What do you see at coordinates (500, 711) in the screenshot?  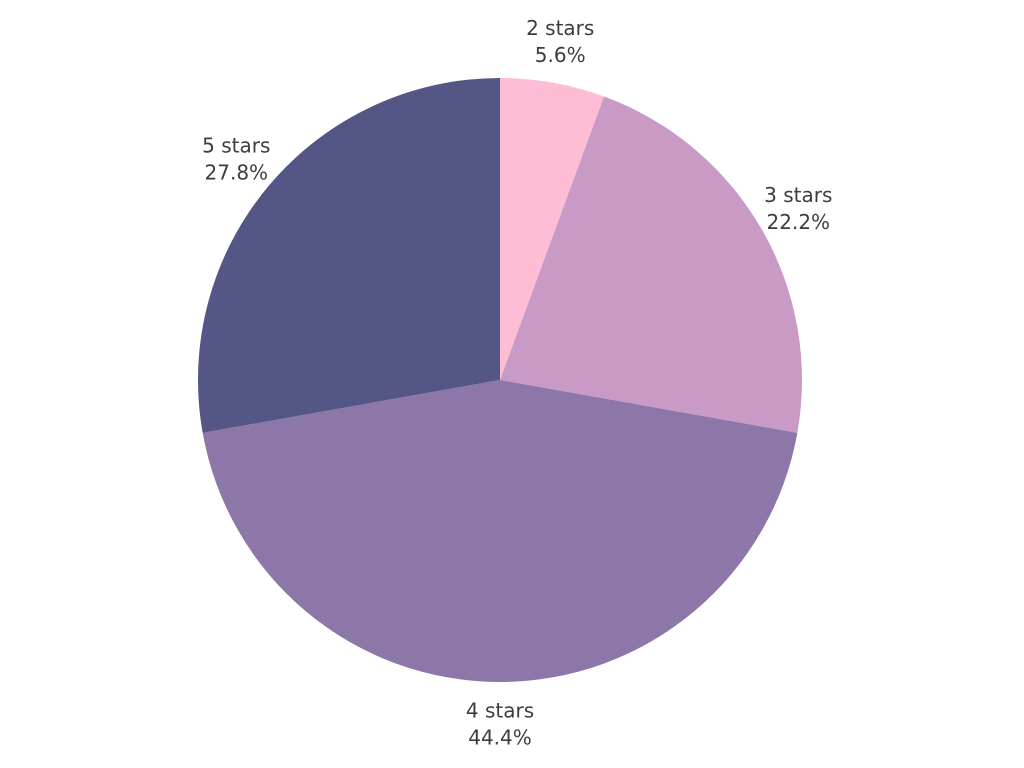 I see `slice-label-4-stars: 4 stars` at bounding box center [500, 711].